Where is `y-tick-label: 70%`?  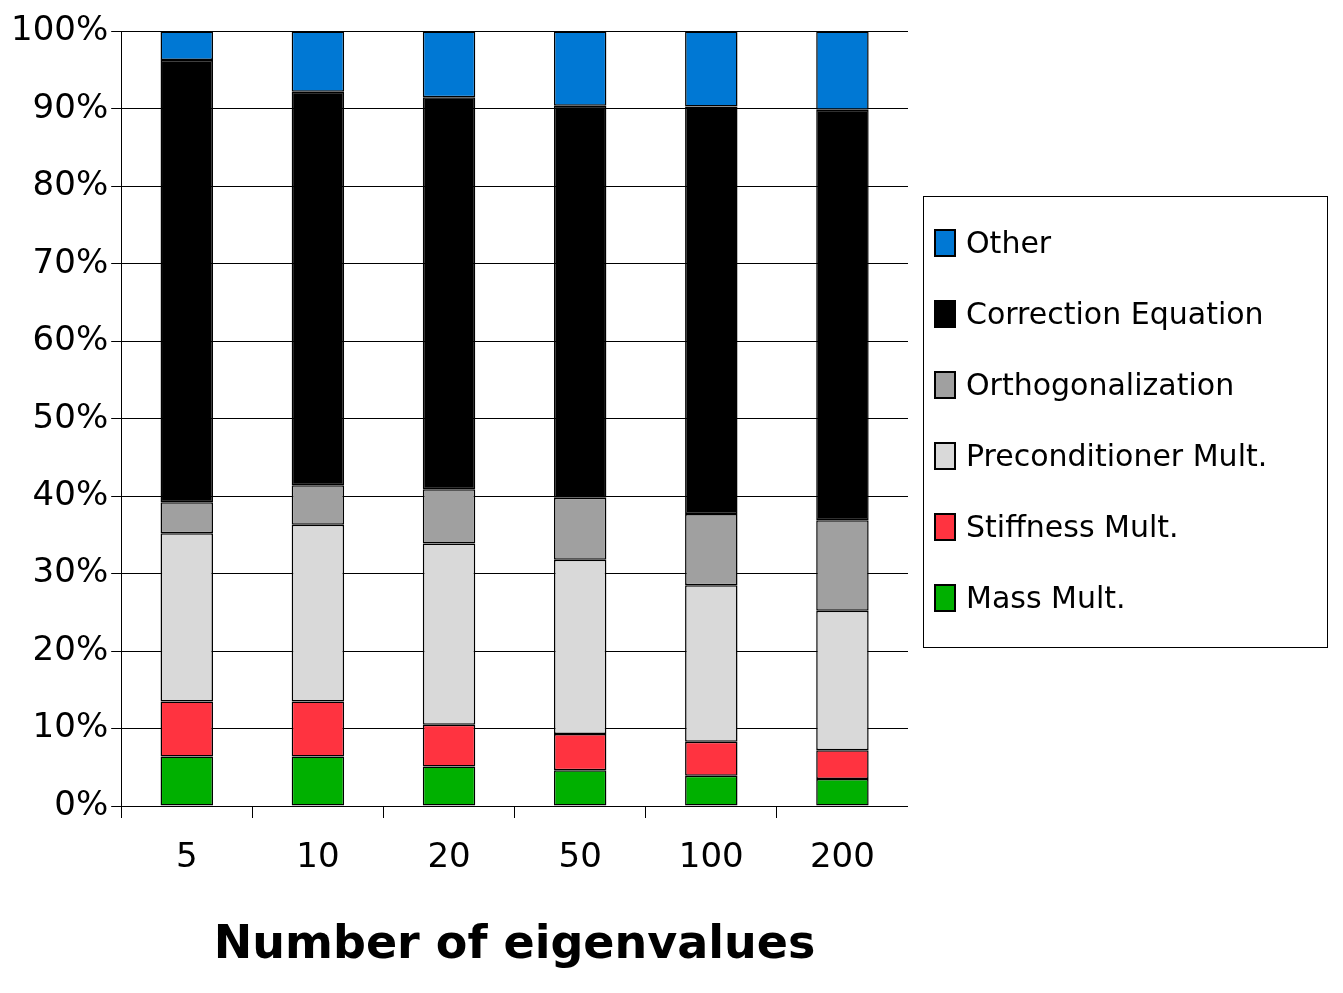 y-tick-label: 70% is located at coordinates (70, 260).